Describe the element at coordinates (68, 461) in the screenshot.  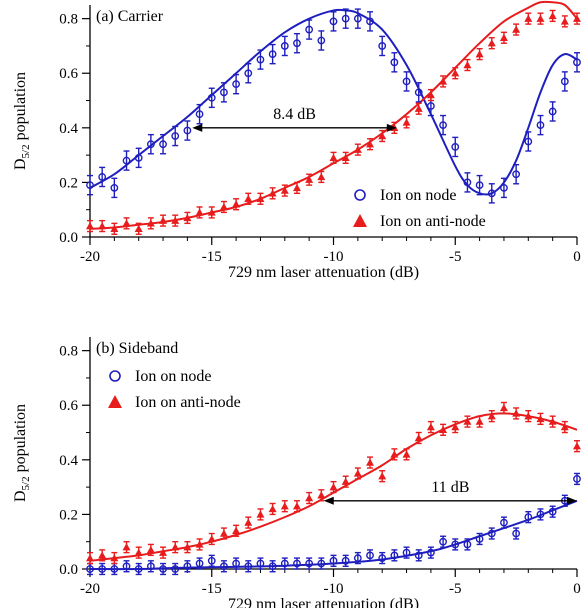
I see `y-tick-label: 0.4` at that location.